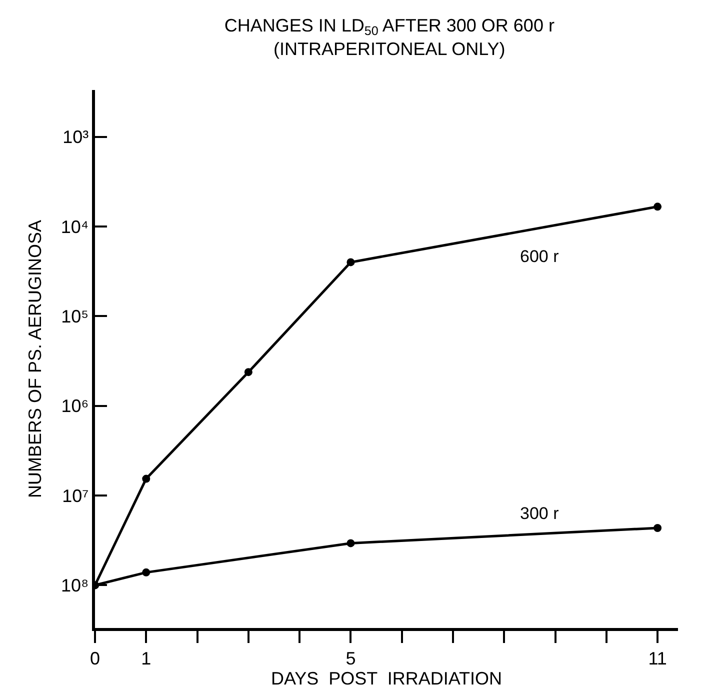 This screenshot has height=697, width=708. What do you see at coordinates (75, 406) in the screenshot?
I see `y-tick-label: 10⁶` at bounding box center [75, 406].